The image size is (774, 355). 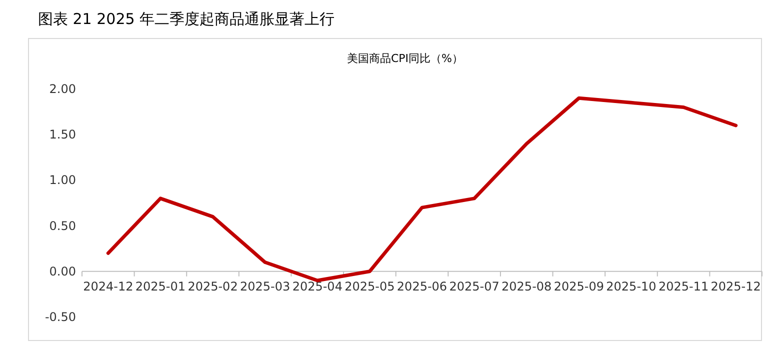 I want to click on x-tick-label: 2025-03, so click(x=265, y=286).